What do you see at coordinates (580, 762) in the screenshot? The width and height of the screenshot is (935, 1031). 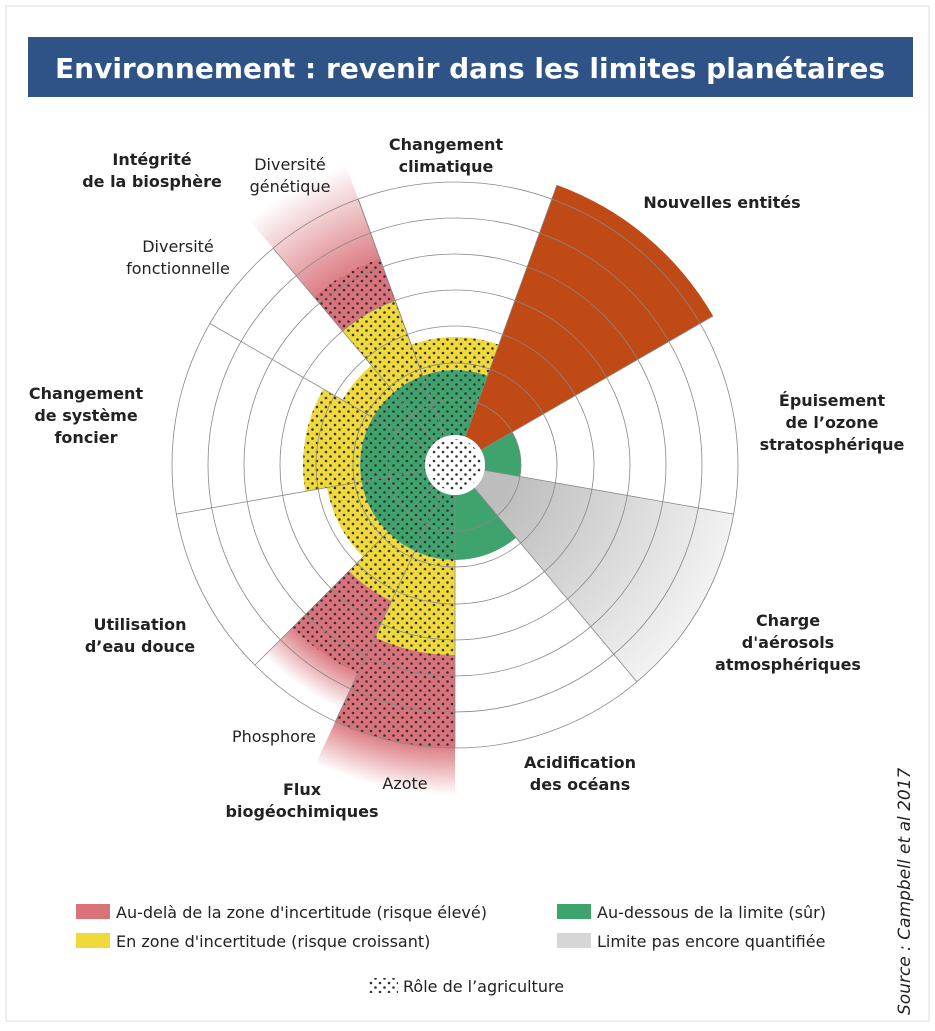 I see `label-line: Acidification` at bounding box center [580, 762].